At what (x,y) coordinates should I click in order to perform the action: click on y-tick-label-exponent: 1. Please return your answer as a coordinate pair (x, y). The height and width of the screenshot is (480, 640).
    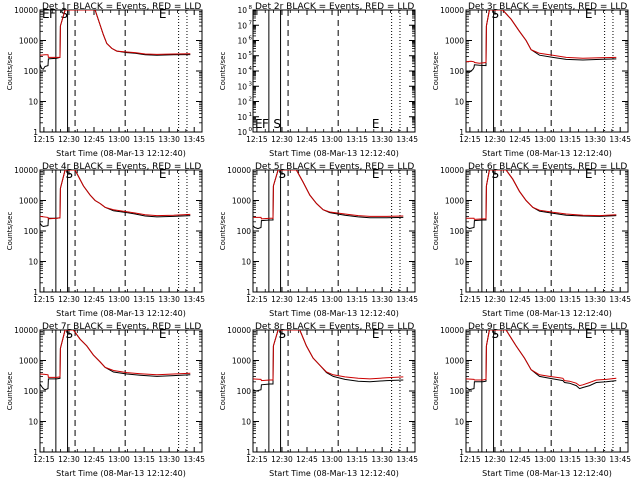
    Looking at the image, I should click on (251, 115).